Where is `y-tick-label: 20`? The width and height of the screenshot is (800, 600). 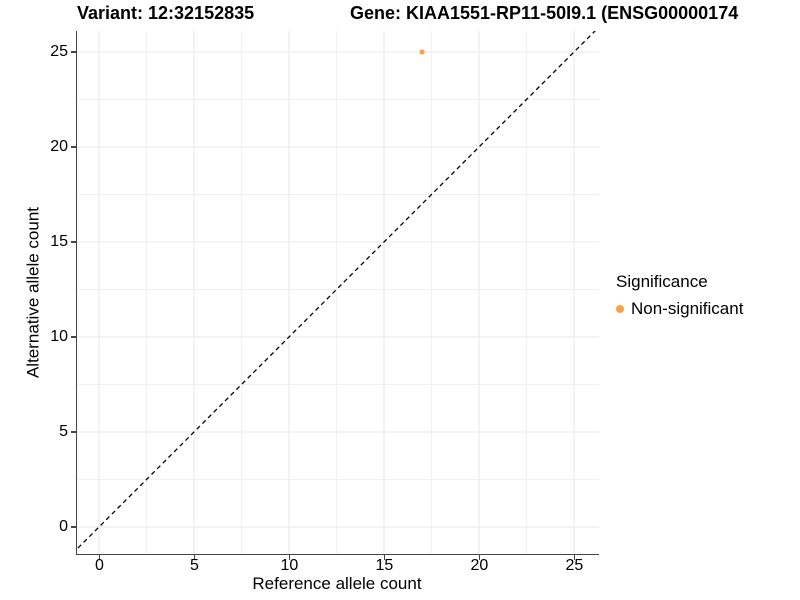
y-tick-label: 20 is located at coordinates (59, 146).